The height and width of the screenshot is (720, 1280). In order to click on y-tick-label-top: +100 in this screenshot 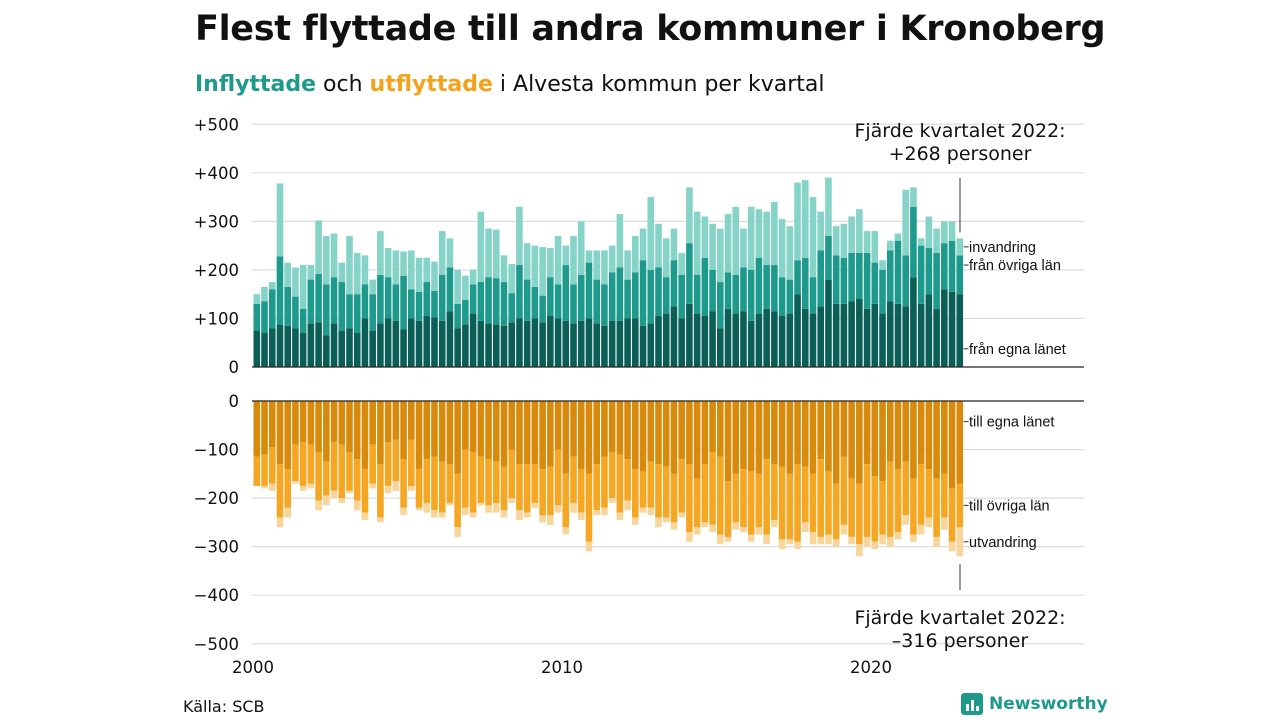, I will do `click(216, 318)`.